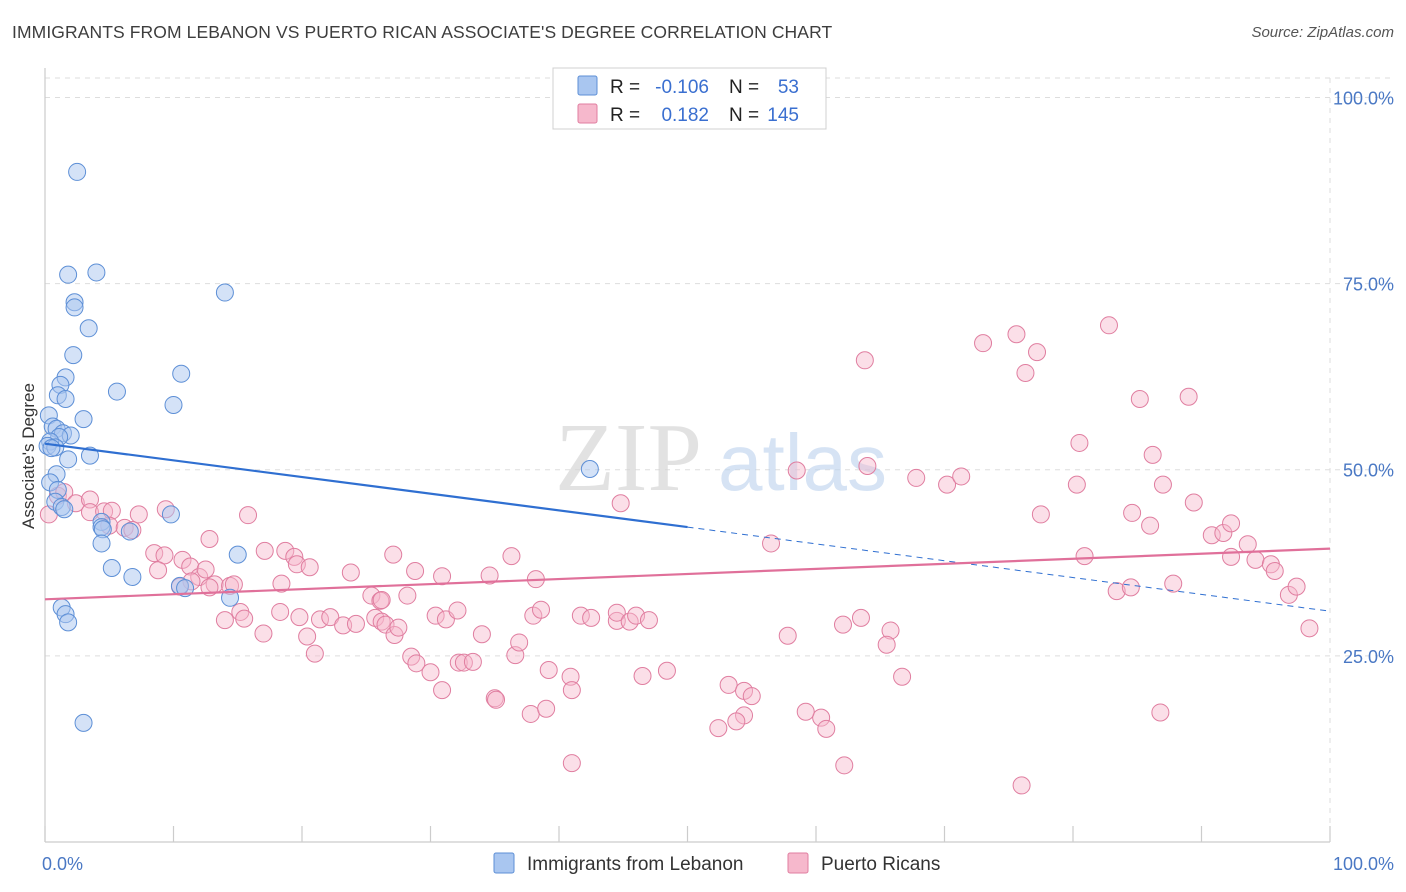 The image size is (1406, 892). I want to click on legend-swatch-lebanon, so click(587, 85).